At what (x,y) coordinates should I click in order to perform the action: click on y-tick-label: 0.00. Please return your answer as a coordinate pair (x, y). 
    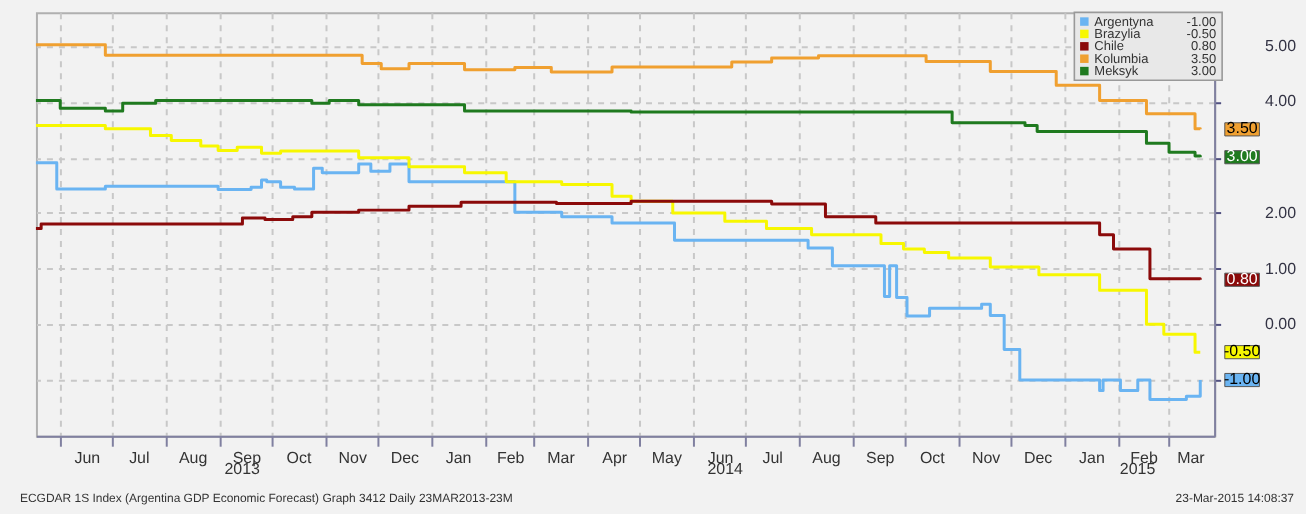
    Looking at the image, I should click on (1281, 324).